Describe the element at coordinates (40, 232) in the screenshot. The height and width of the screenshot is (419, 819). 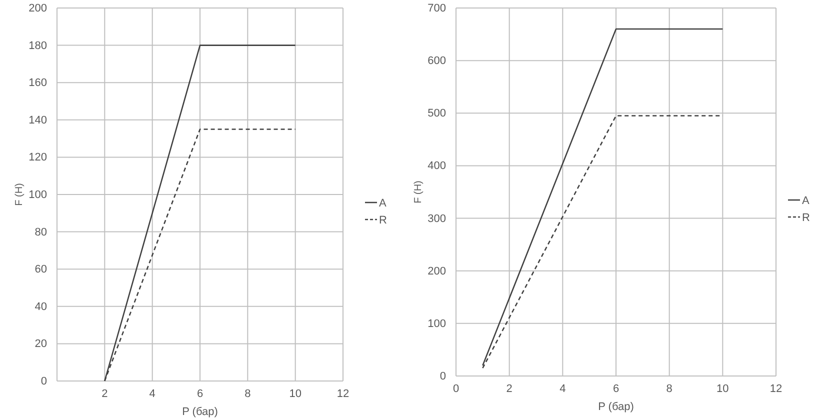
I see `y-tick-label: 80` at that location.